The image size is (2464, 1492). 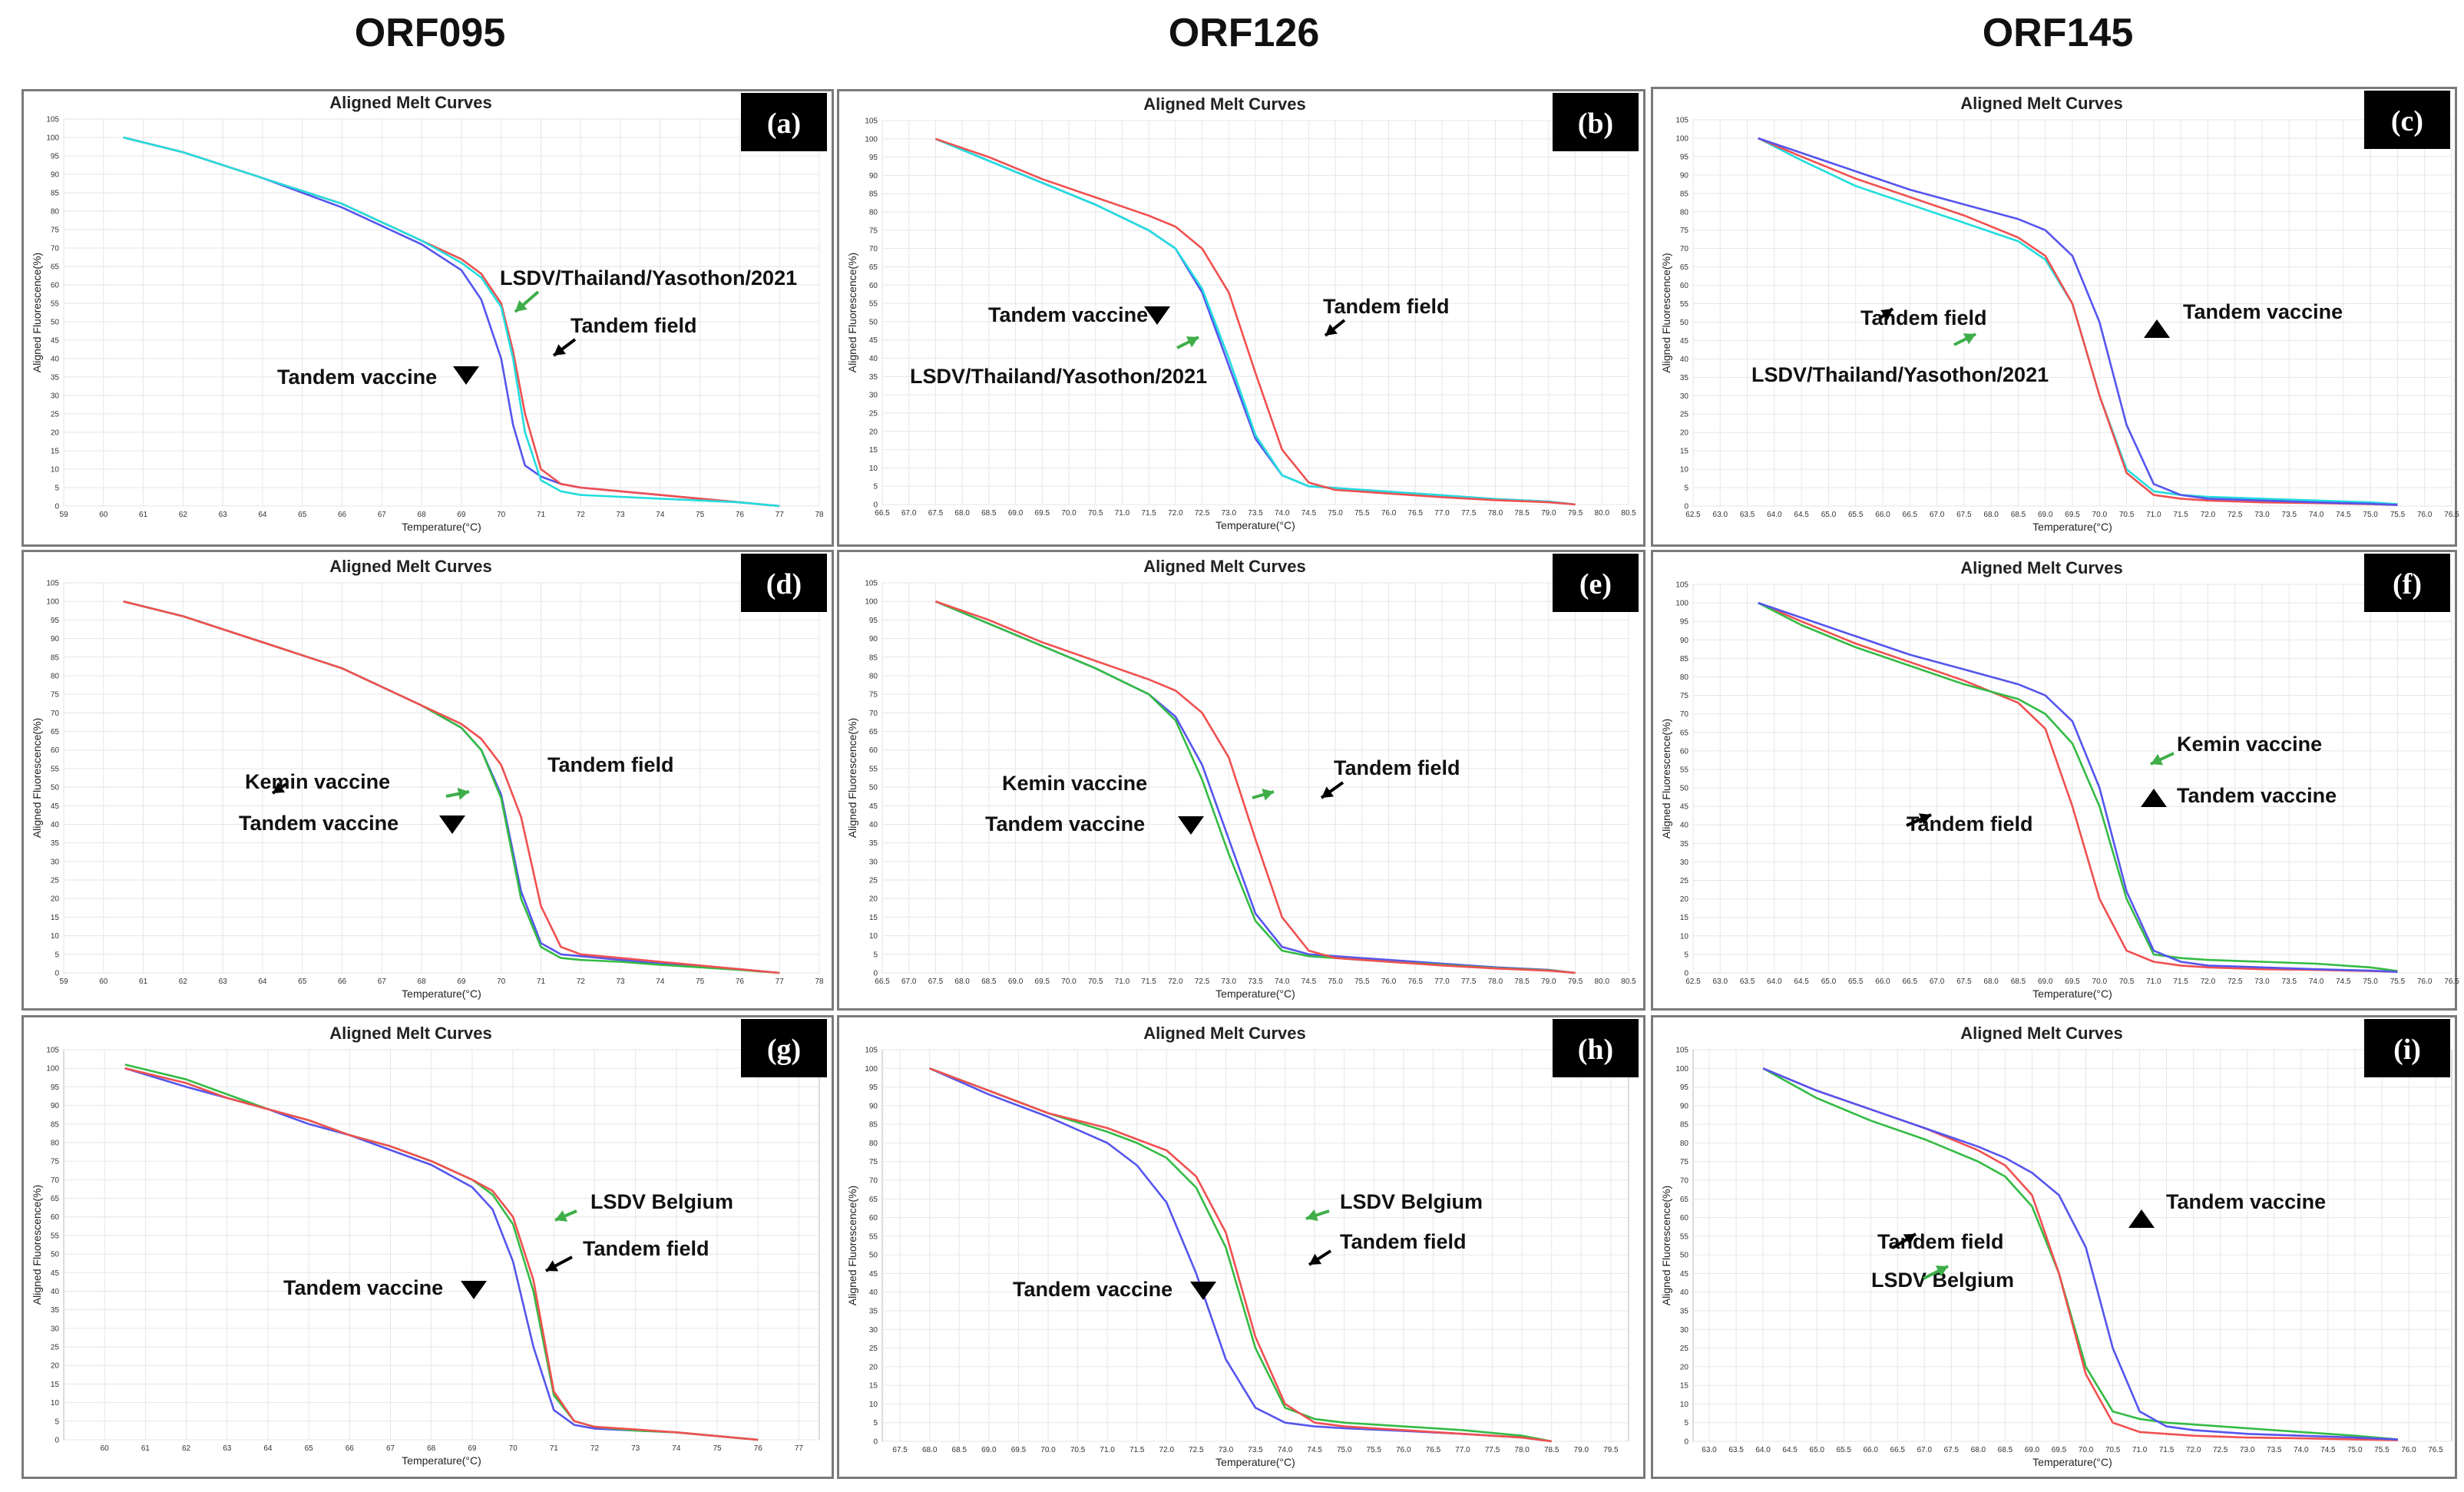 I want to click on x-tick-label: 65, so click(x=309, y=1448).